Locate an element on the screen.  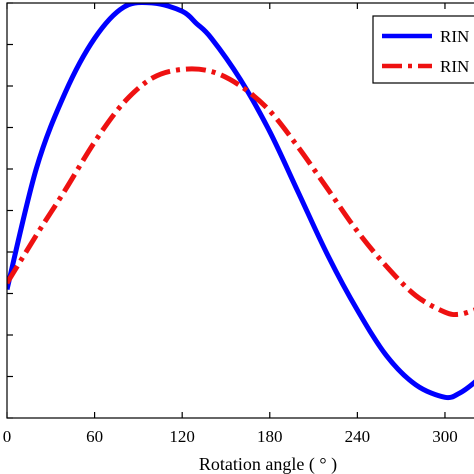
x-tick-label: 0 is located at coordinates (7, 436).